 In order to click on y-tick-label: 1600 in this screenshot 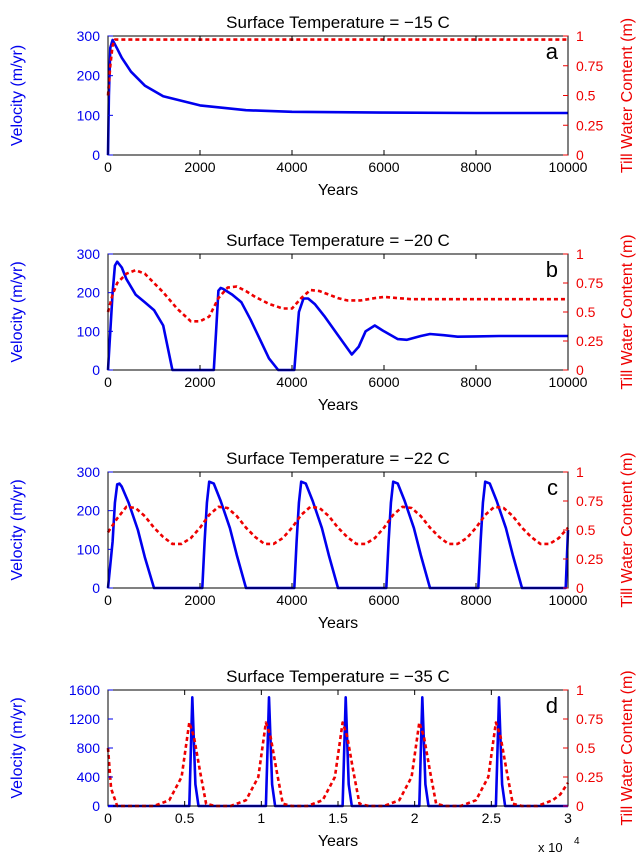, I will do `click(84, 690)`.